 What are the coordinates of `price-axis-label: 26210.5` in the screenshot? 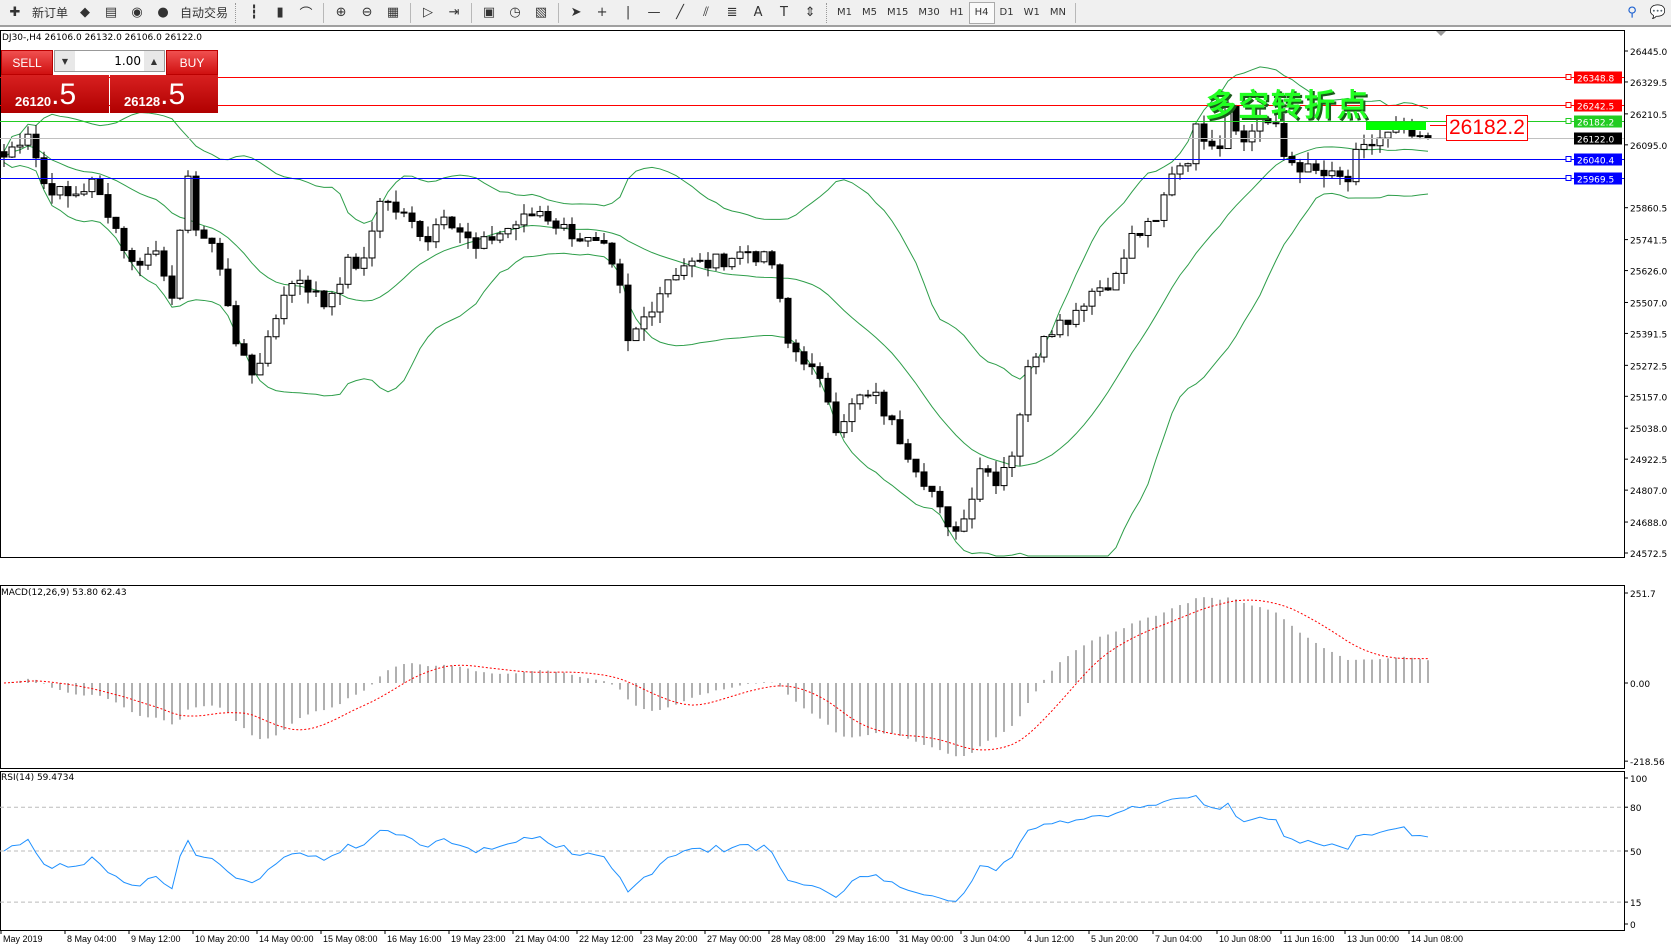 It's located at (1648, 116).